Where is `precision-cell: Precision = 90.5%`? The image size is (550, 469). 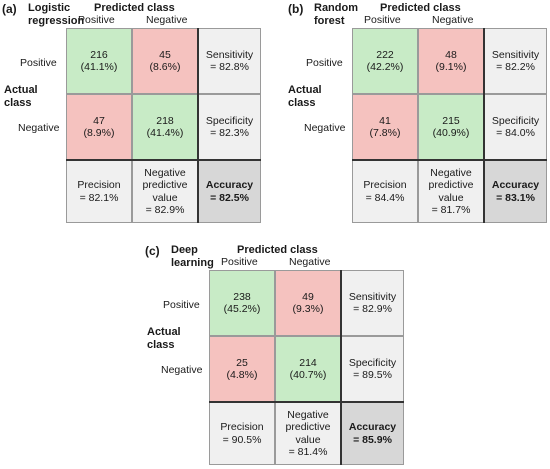
precision-cell: Precision = 90.5% is located at coordinates (242, 433).